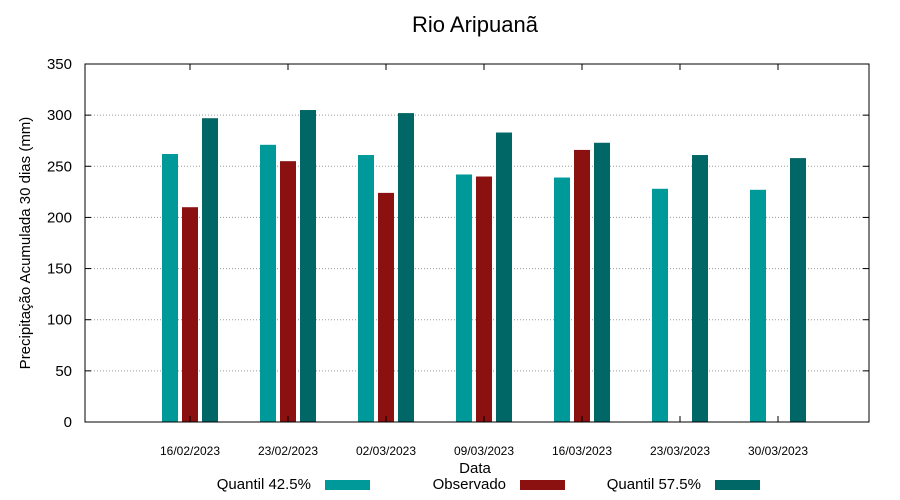 The height and width of the screenshot is (500, 900). What do you see at coordinates (268, 283) in the screenshot?
I see `bar-1-23-02-2023` at bounding box center [268, 283].